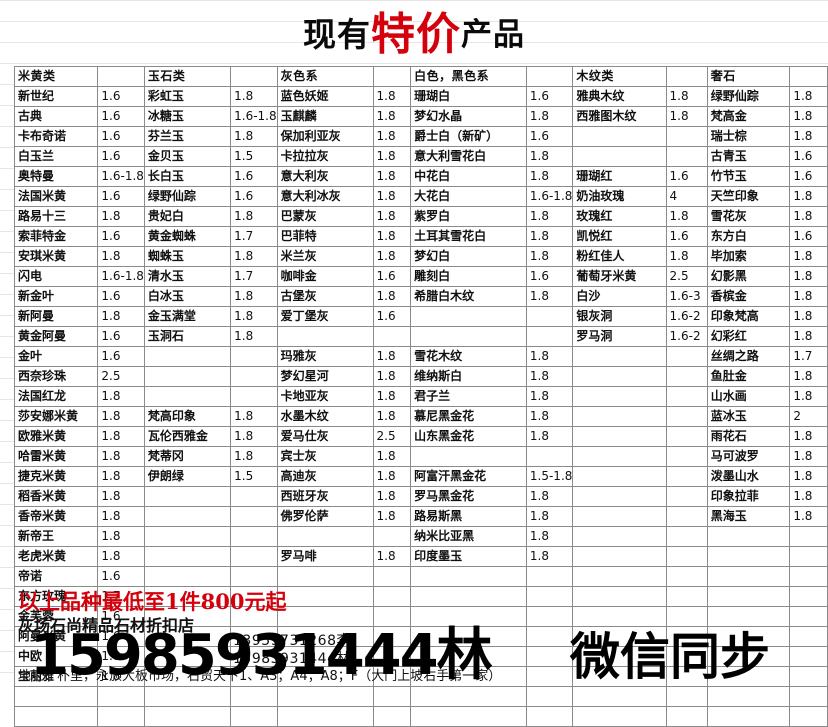 Image resolution: width=828 pixels, height=727 pixels. Describe the element at coordinates (808, 416) in the screenshot. I see `cell-price-c6-r17: 2` at that location.